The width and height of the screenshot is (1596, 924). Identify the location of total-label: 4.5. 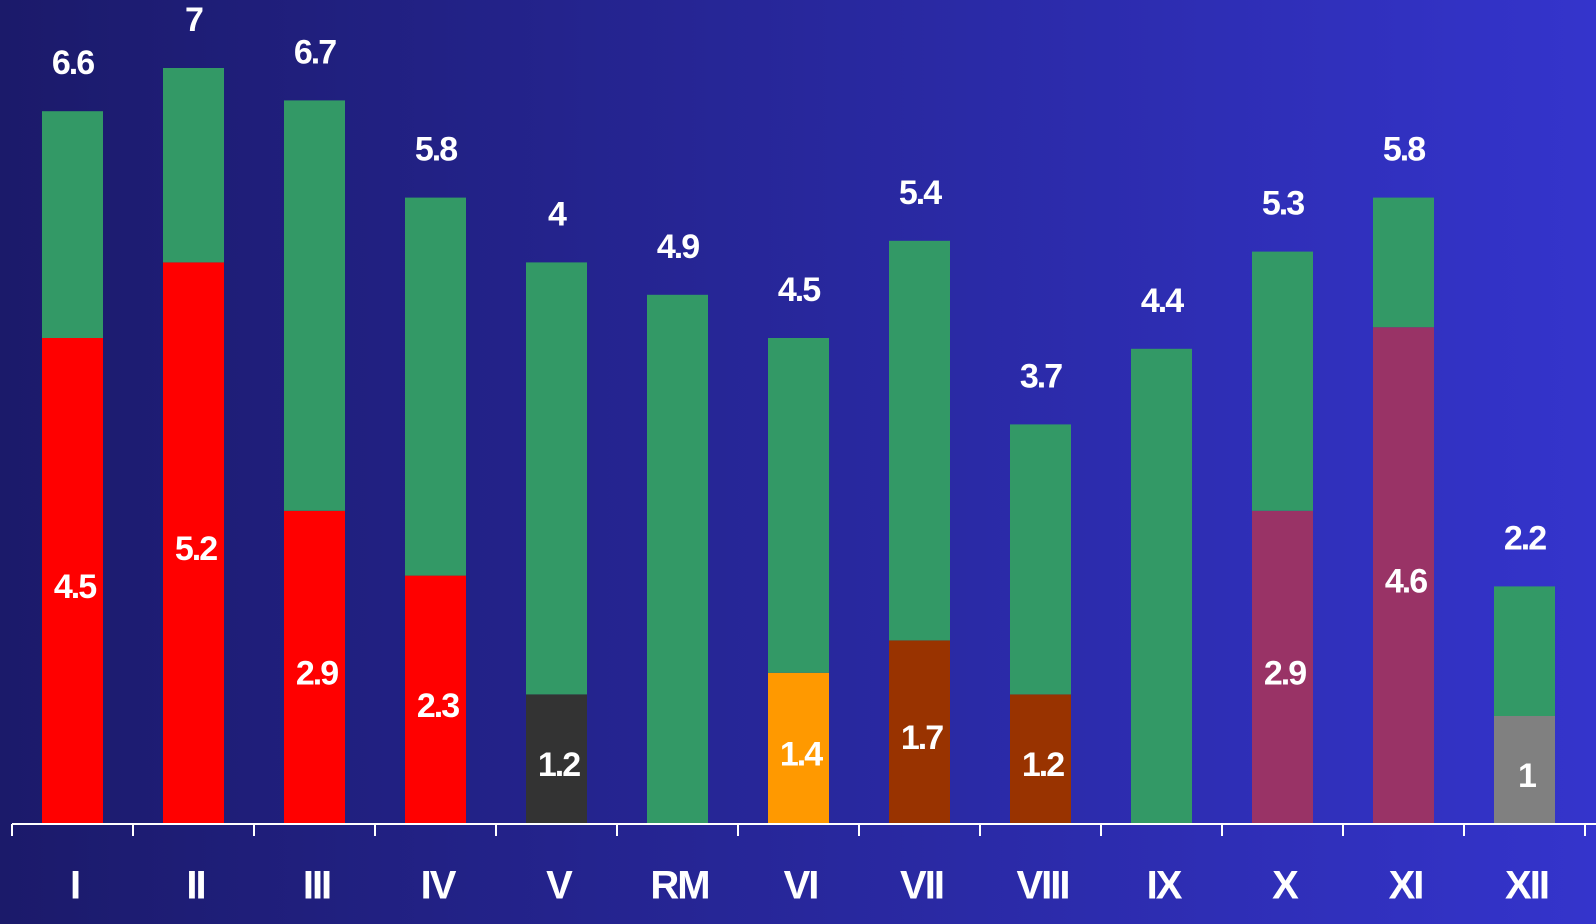
(799, 290).